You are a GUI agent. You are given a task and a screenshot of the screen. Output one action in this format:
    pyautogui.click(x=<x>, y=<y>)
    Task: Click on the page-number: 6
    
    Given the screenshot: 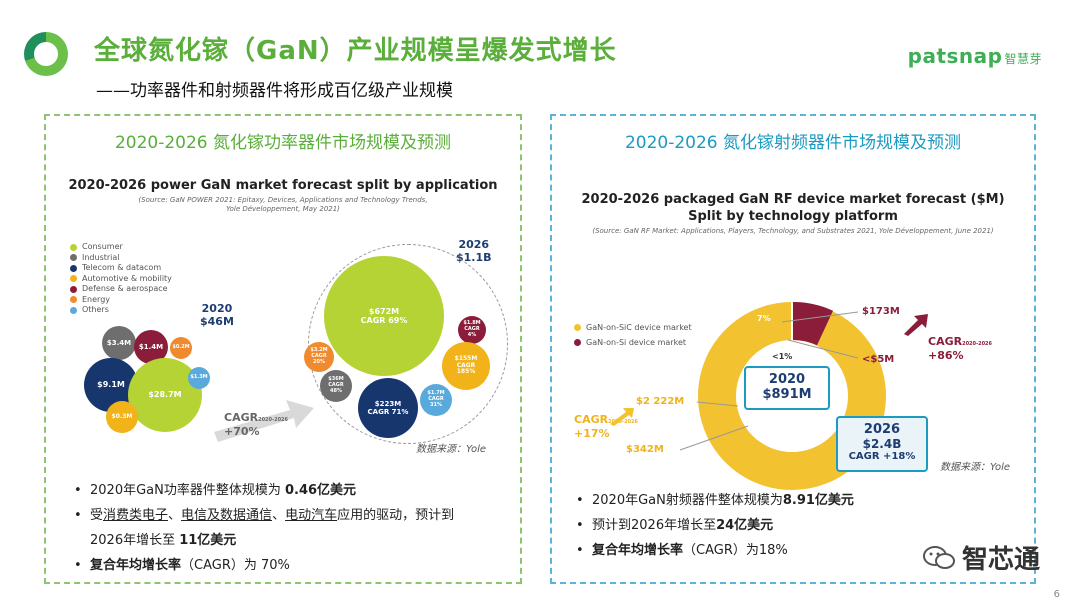 What is the action you would take?
    pyautogui.click(x=1056, y=594)
    